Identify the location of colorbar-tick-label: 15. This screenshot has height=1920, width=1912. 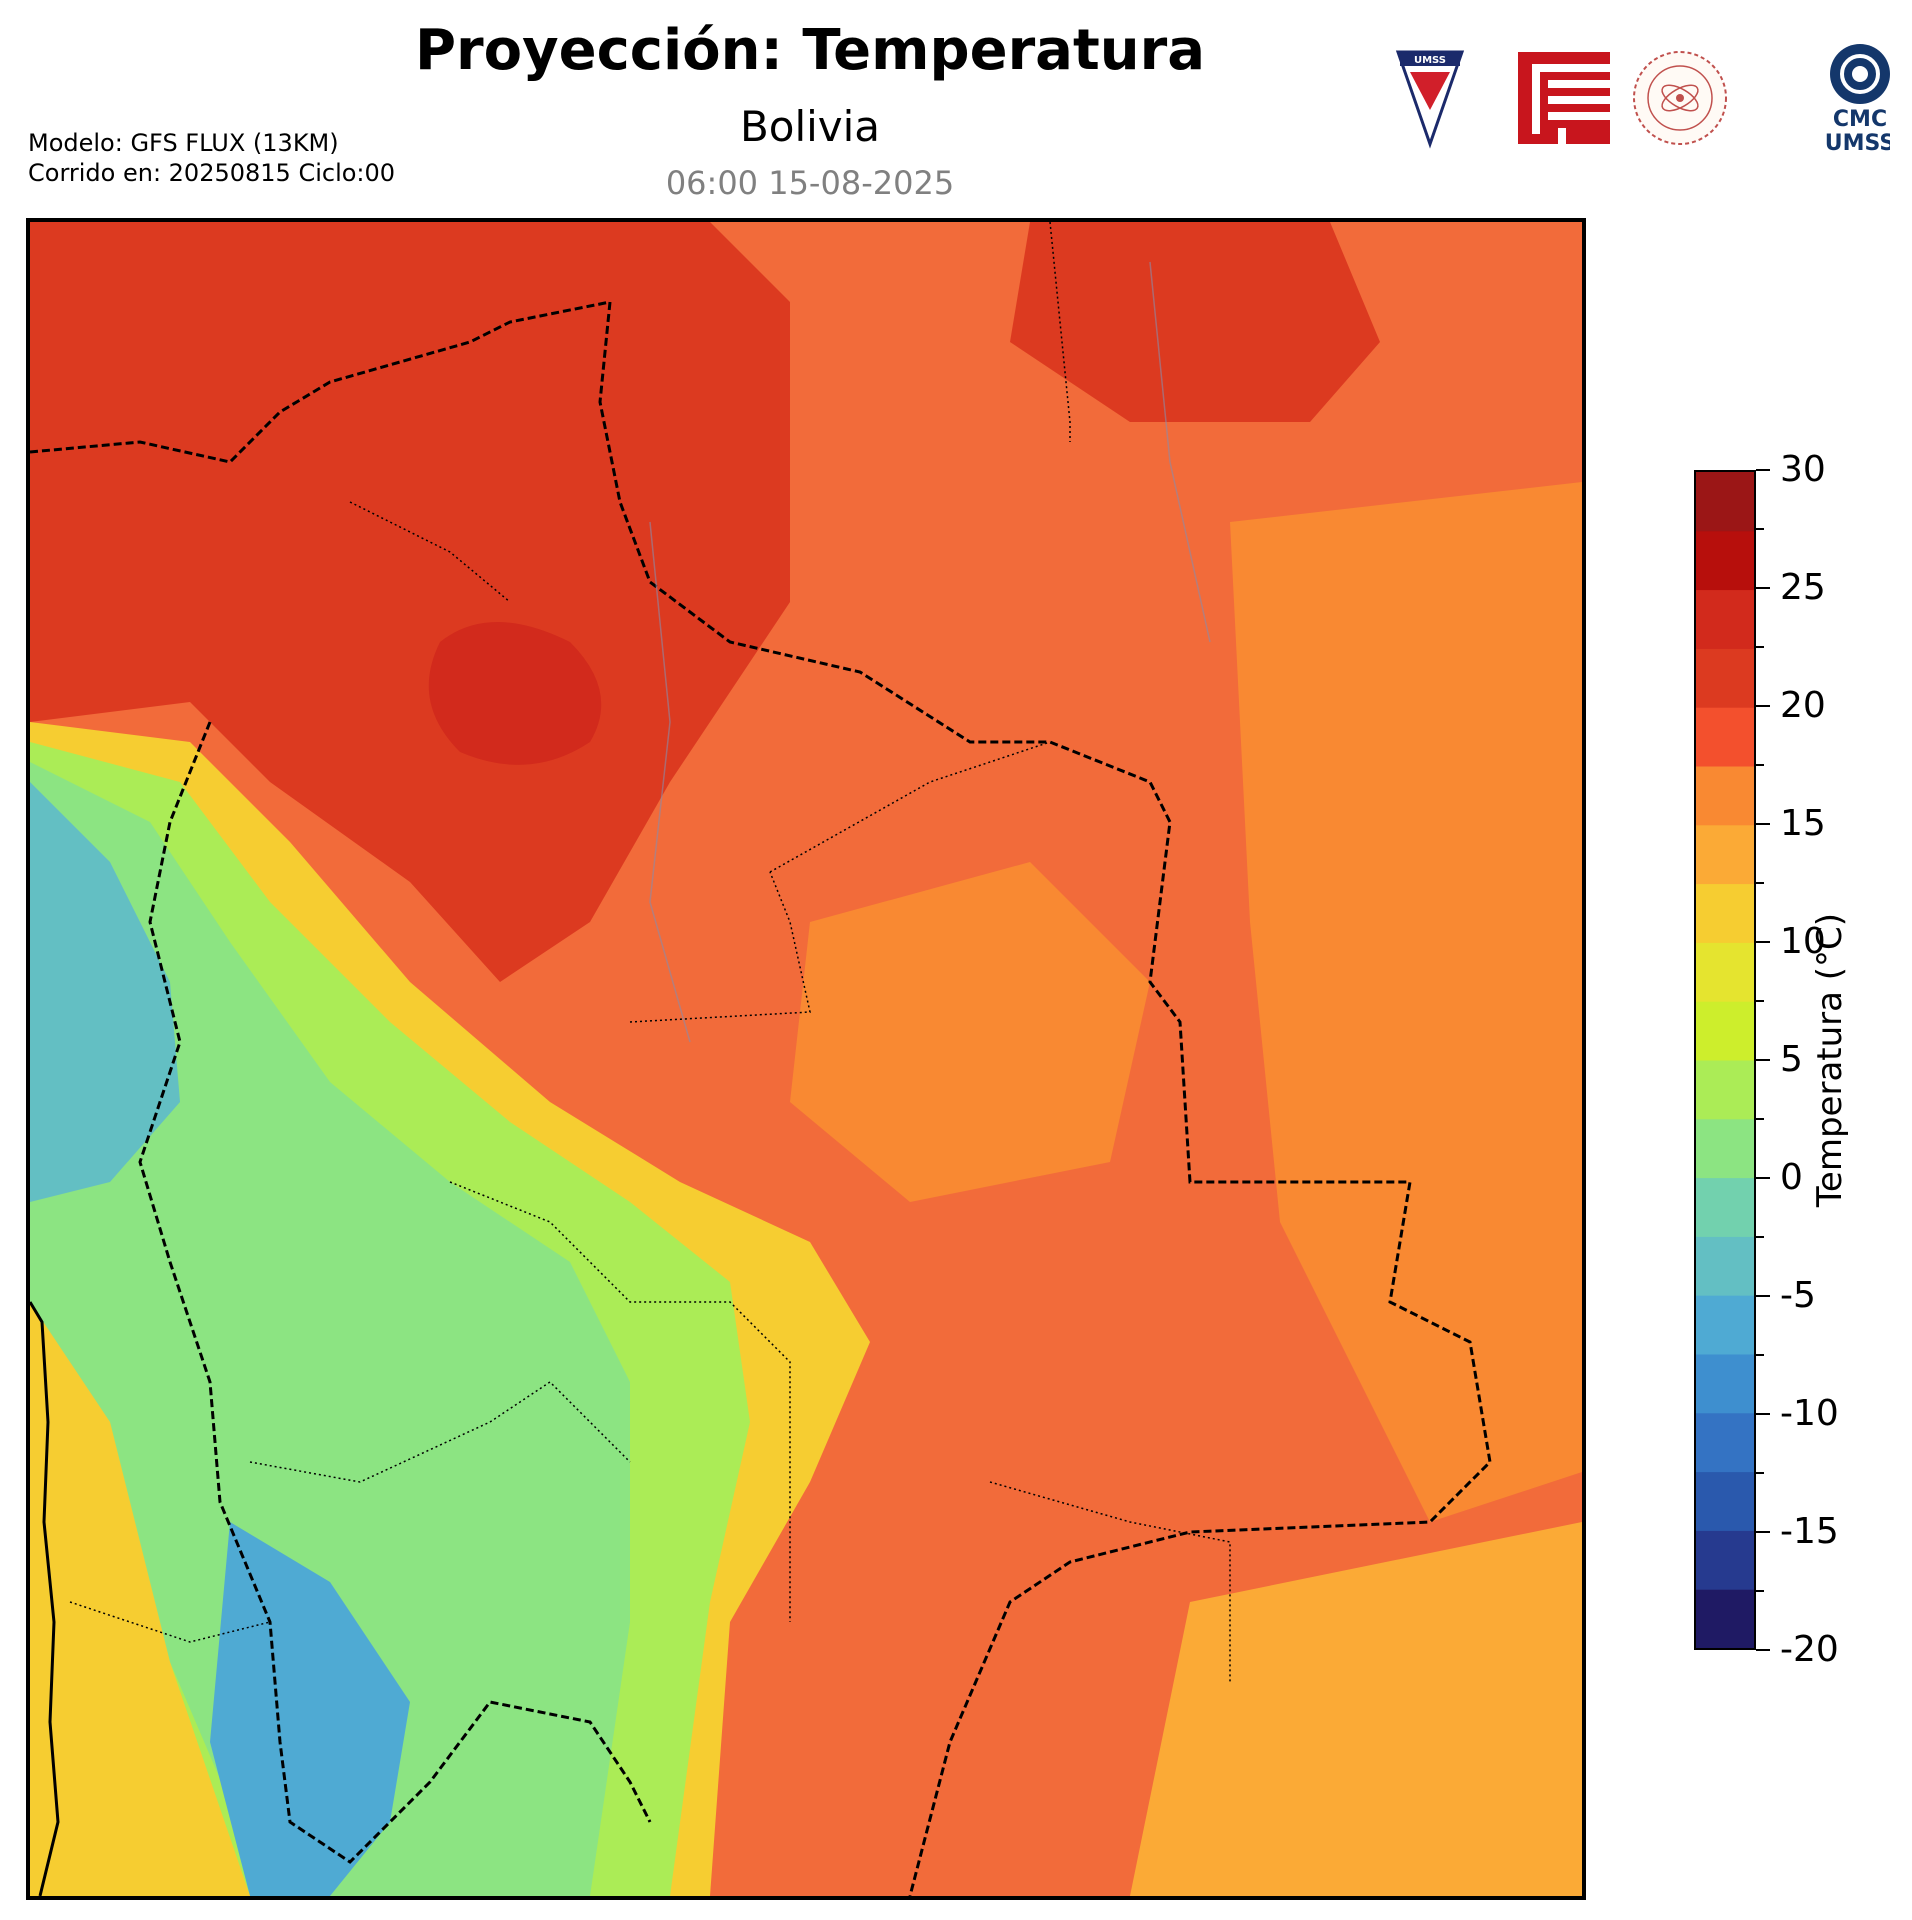
(1803, 823).